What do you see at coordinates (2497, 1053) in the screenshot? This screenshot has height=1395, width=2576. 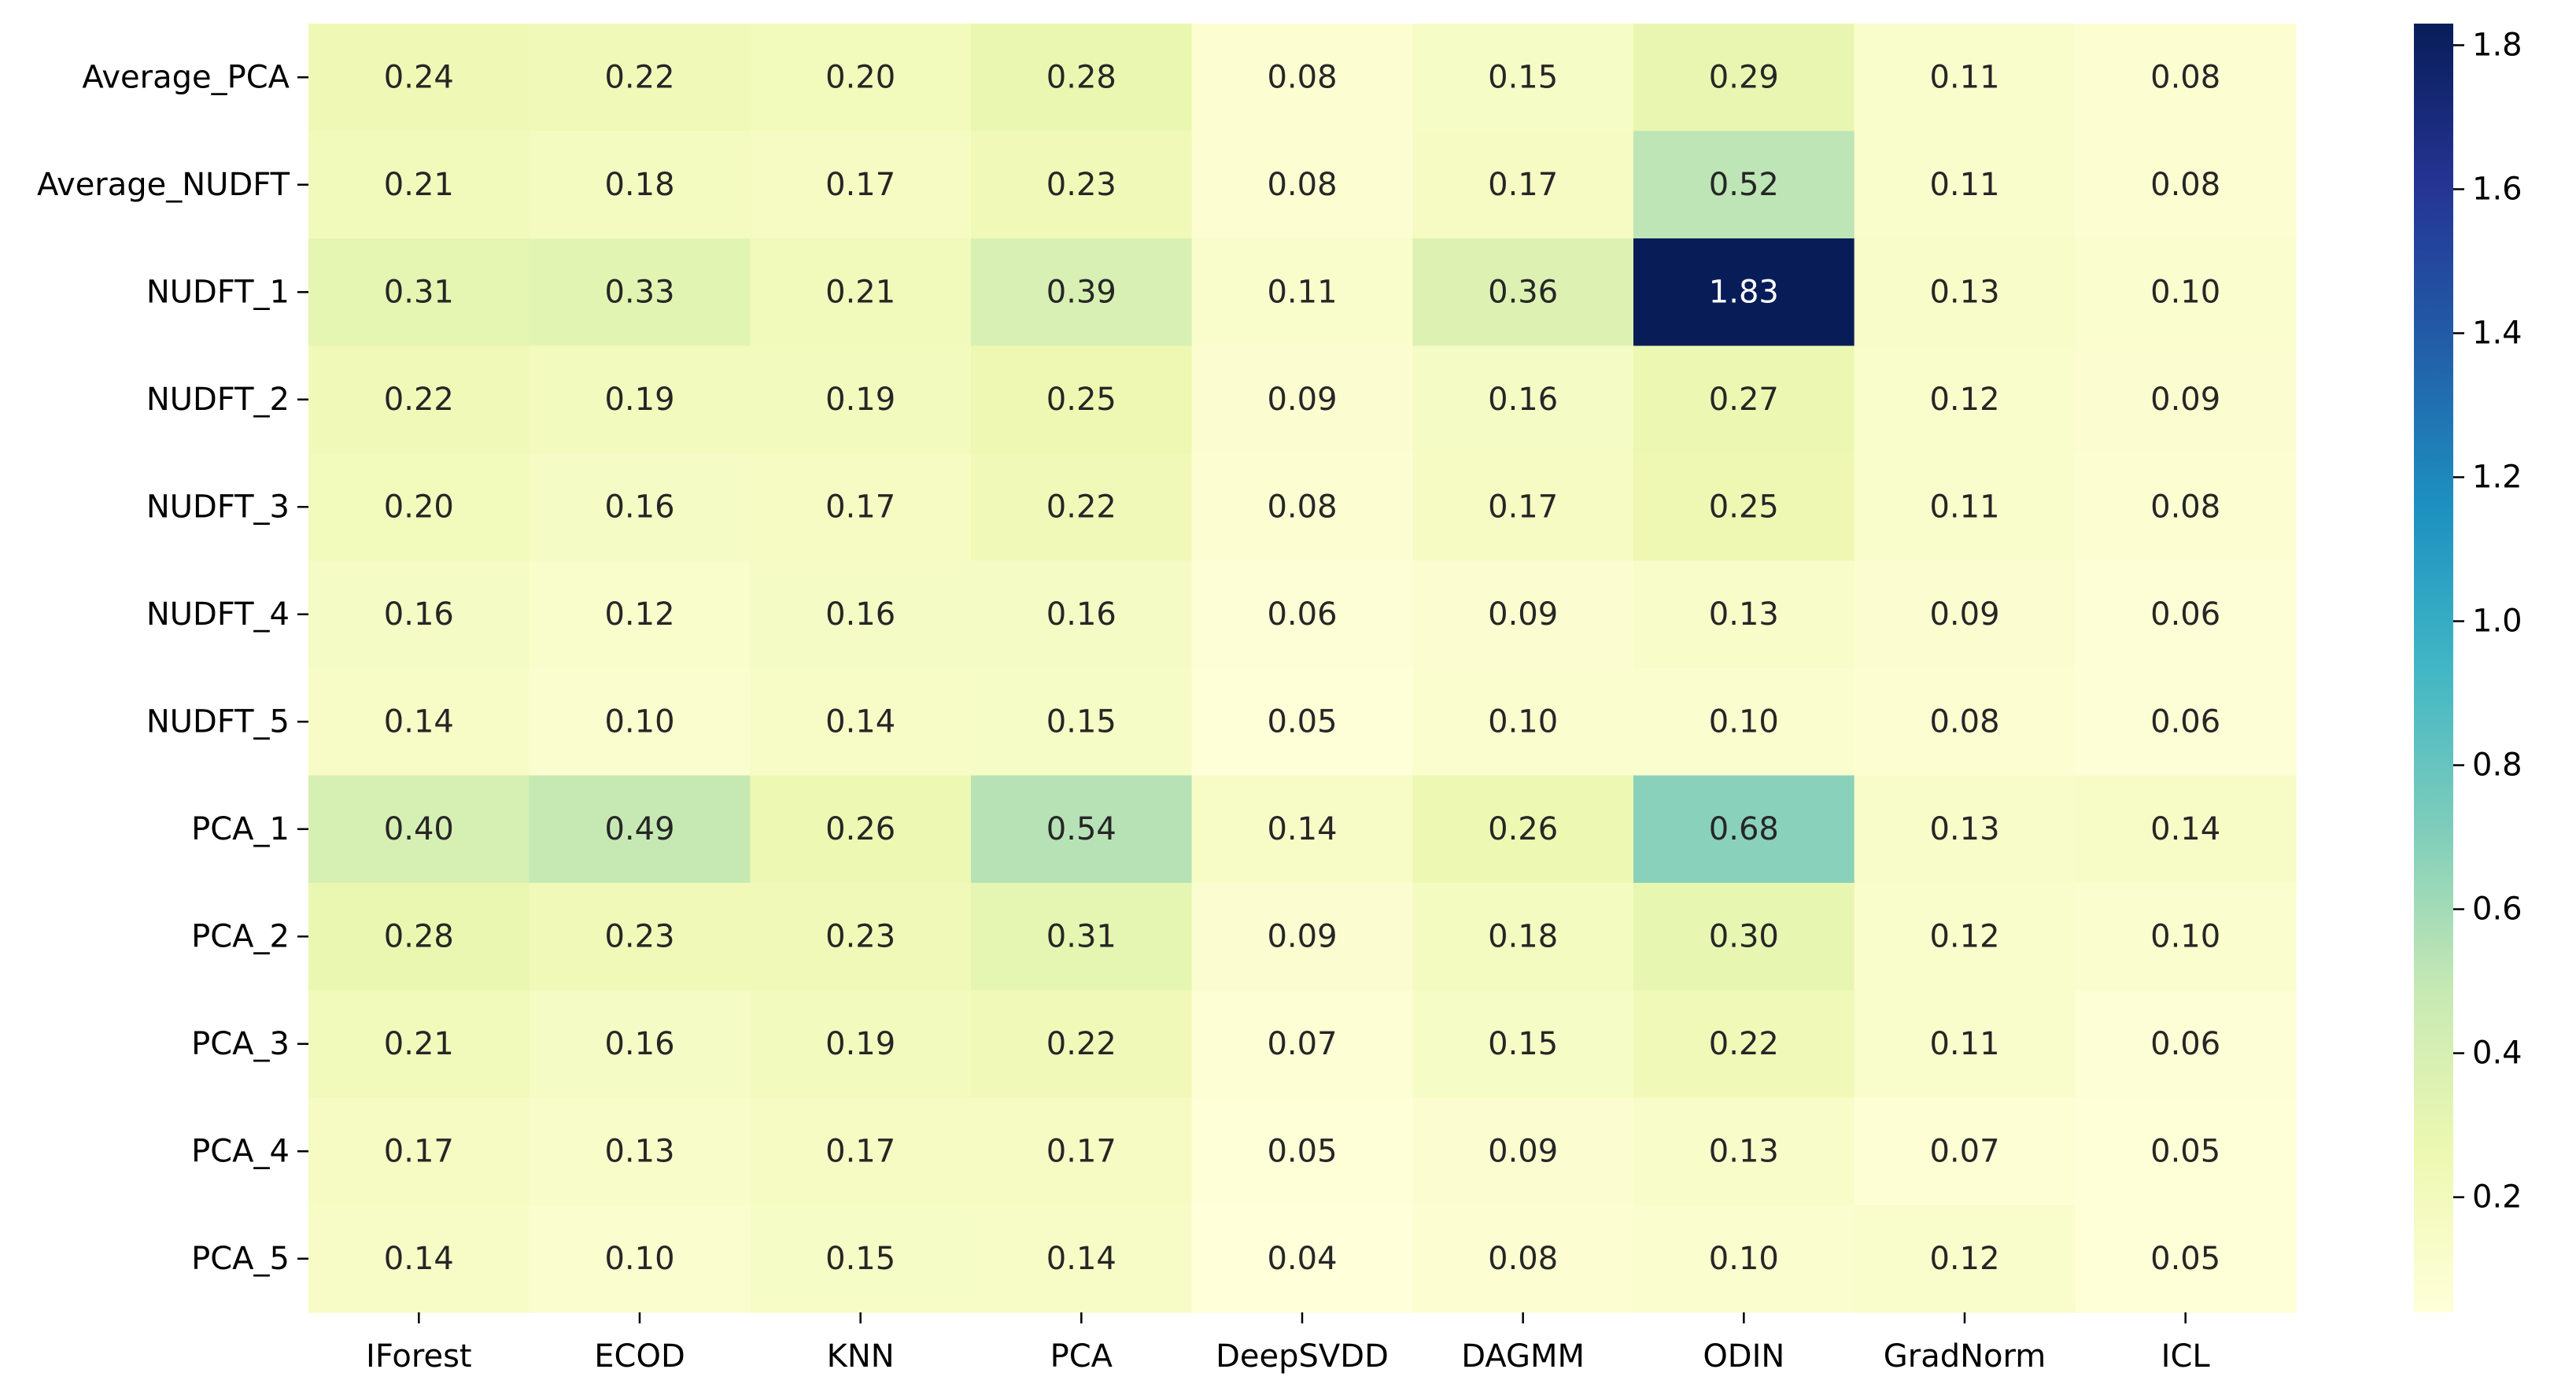 I see `colorbar-tick-label: 0.4` at bounding box center [2497, 1053].